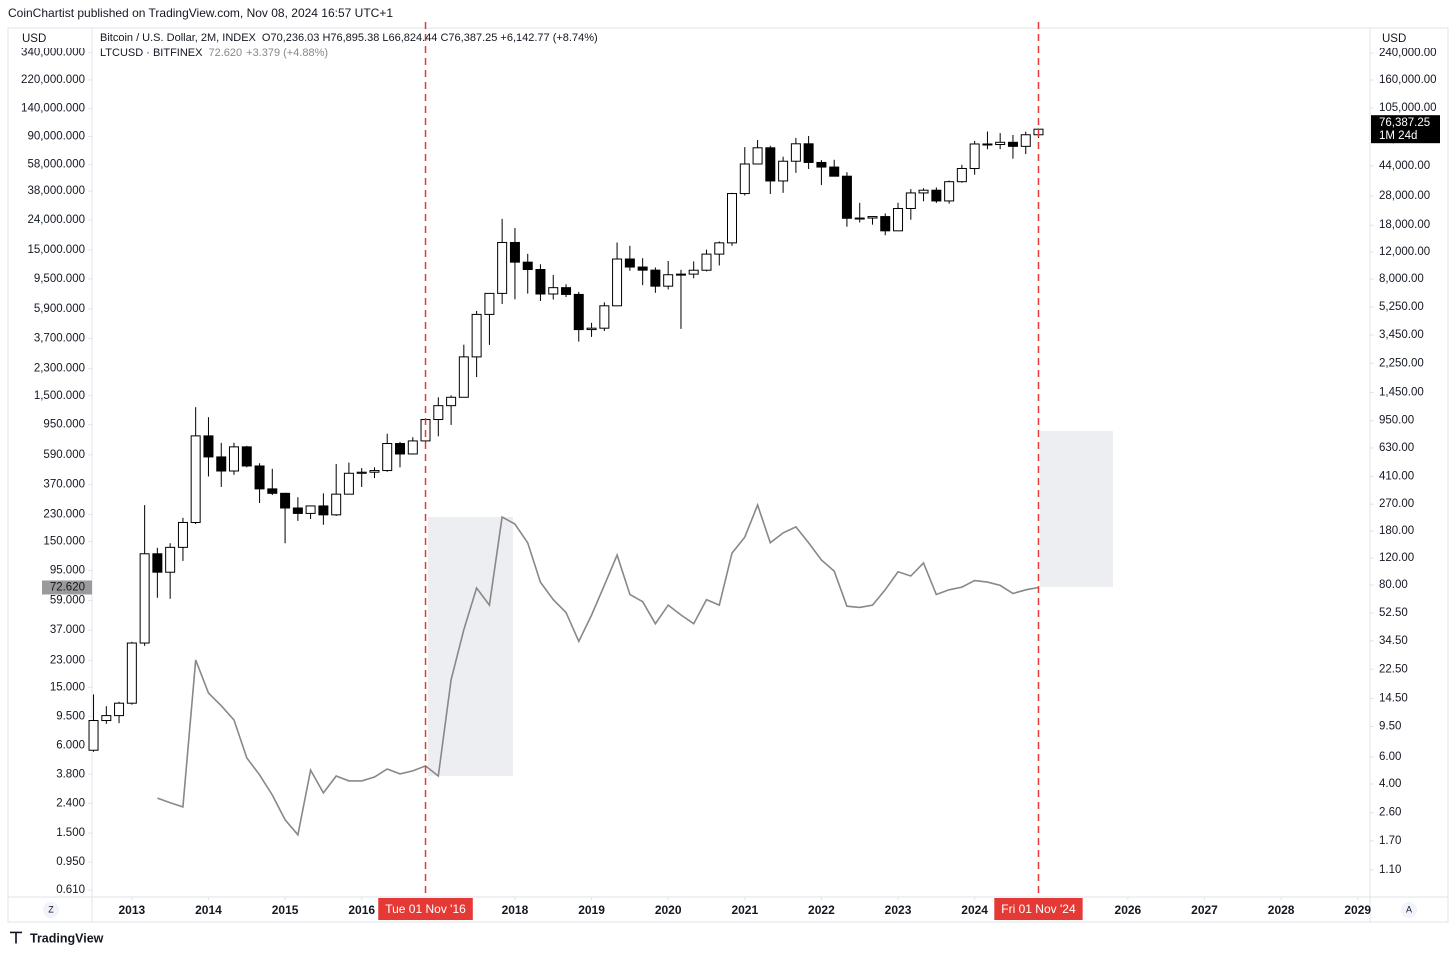 The image size is (1456, 954). I want to click on x-tick-label: 2026, so click(1128, 910).